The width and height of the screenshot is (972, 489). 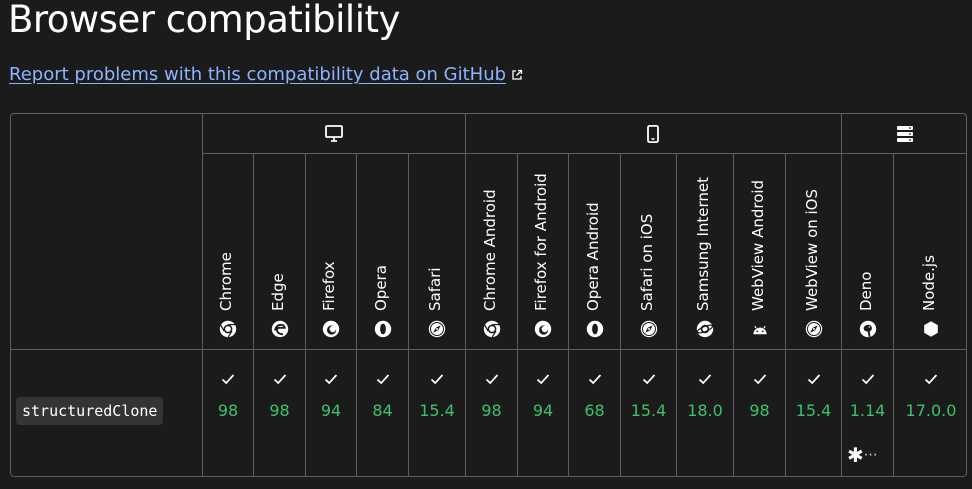 I want to click on version-added: 18.0, so click(x=705, y=410).